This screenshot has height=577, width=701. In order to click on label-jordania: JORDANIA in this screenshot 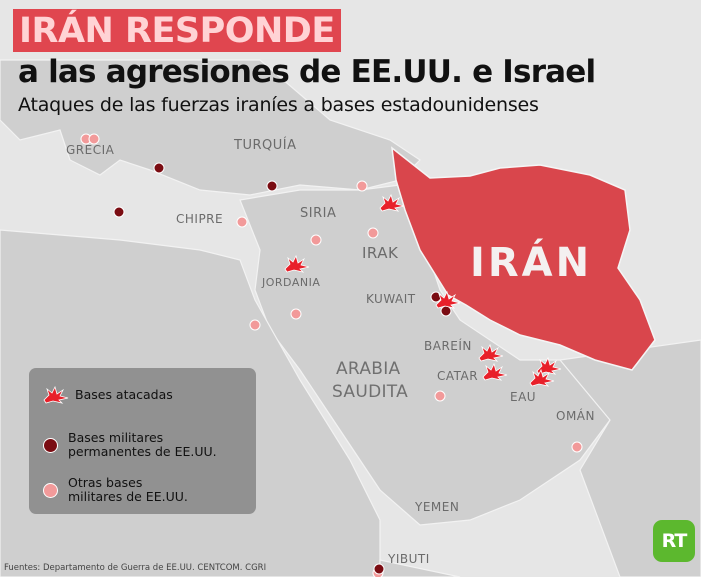, I will do `click(291, 282)`.